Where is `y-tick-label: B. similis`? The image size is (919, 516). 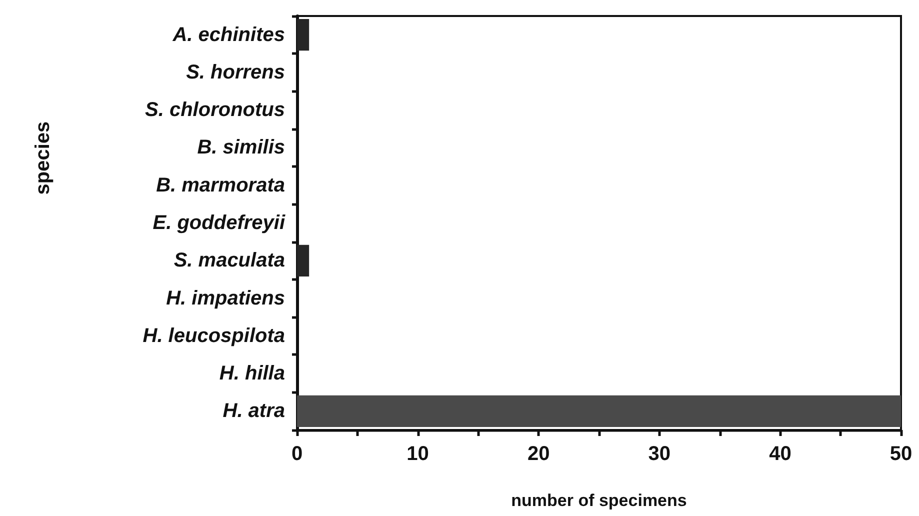
y-tick-label: B. similis is located at coordinates (241, 147).